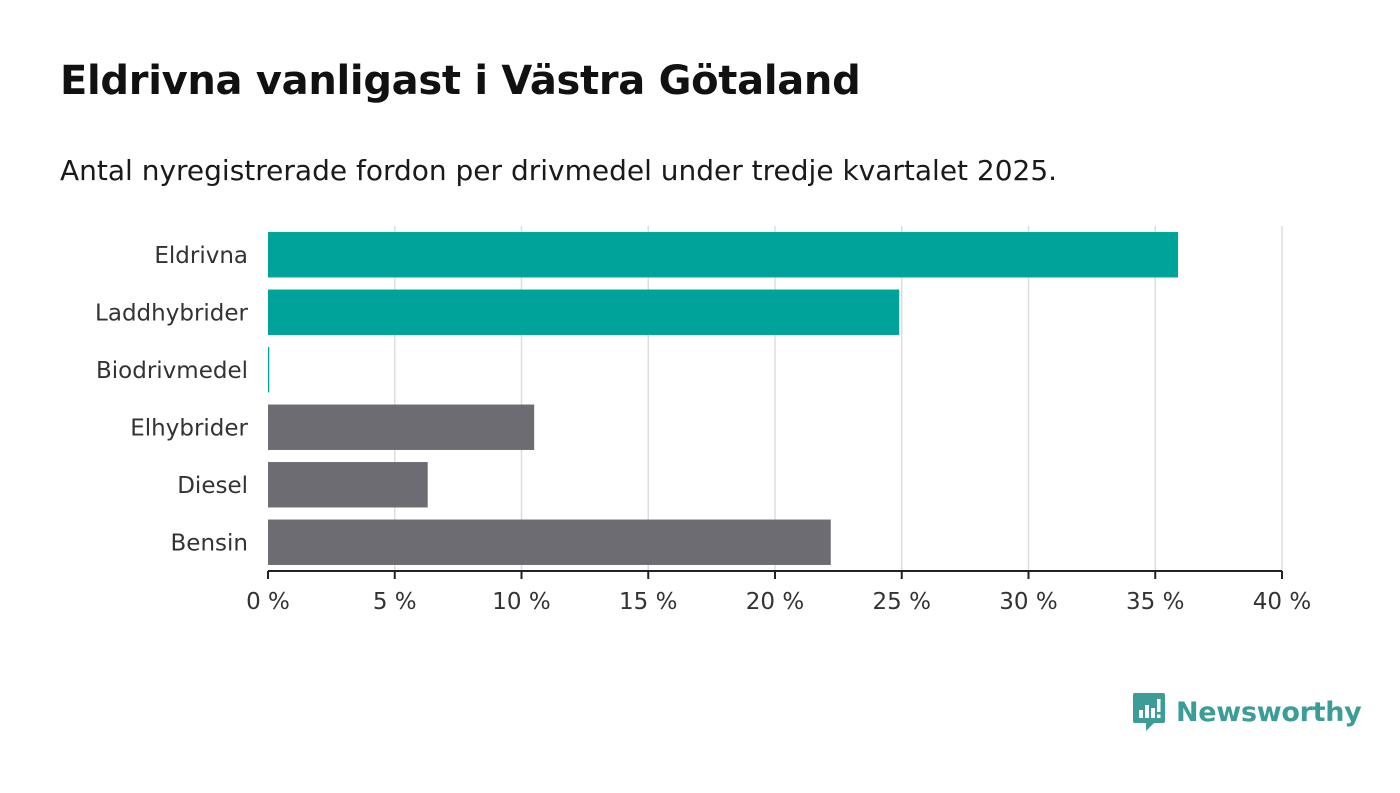 Image resolution: width=1400 pixels, height=793 pixels. Describe the element at coordinates (1269, 712) in the screenshot. I see `brand-name: Newsworthy` at that location.